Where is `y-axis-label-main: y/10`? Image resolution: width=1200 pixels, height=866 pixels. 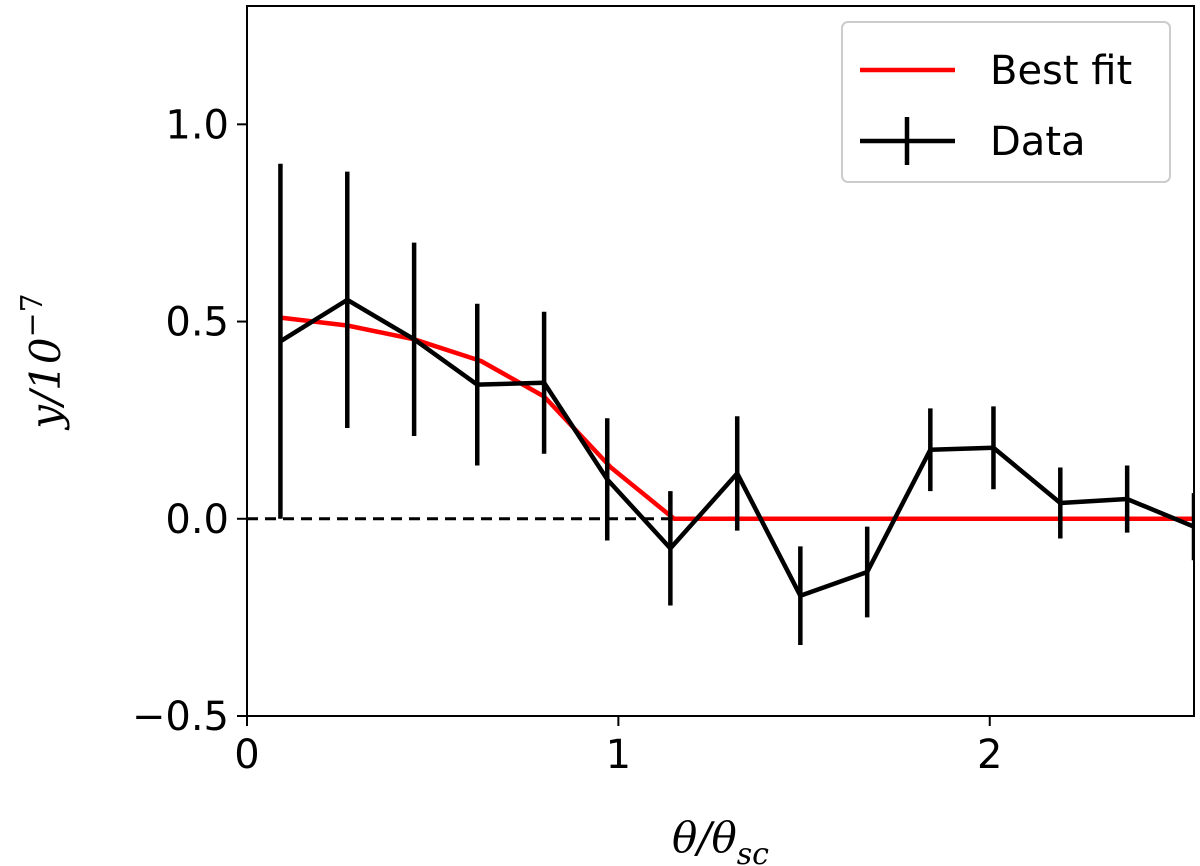 y-axis-label-main: y/10 is located at coordinates (45, 383).